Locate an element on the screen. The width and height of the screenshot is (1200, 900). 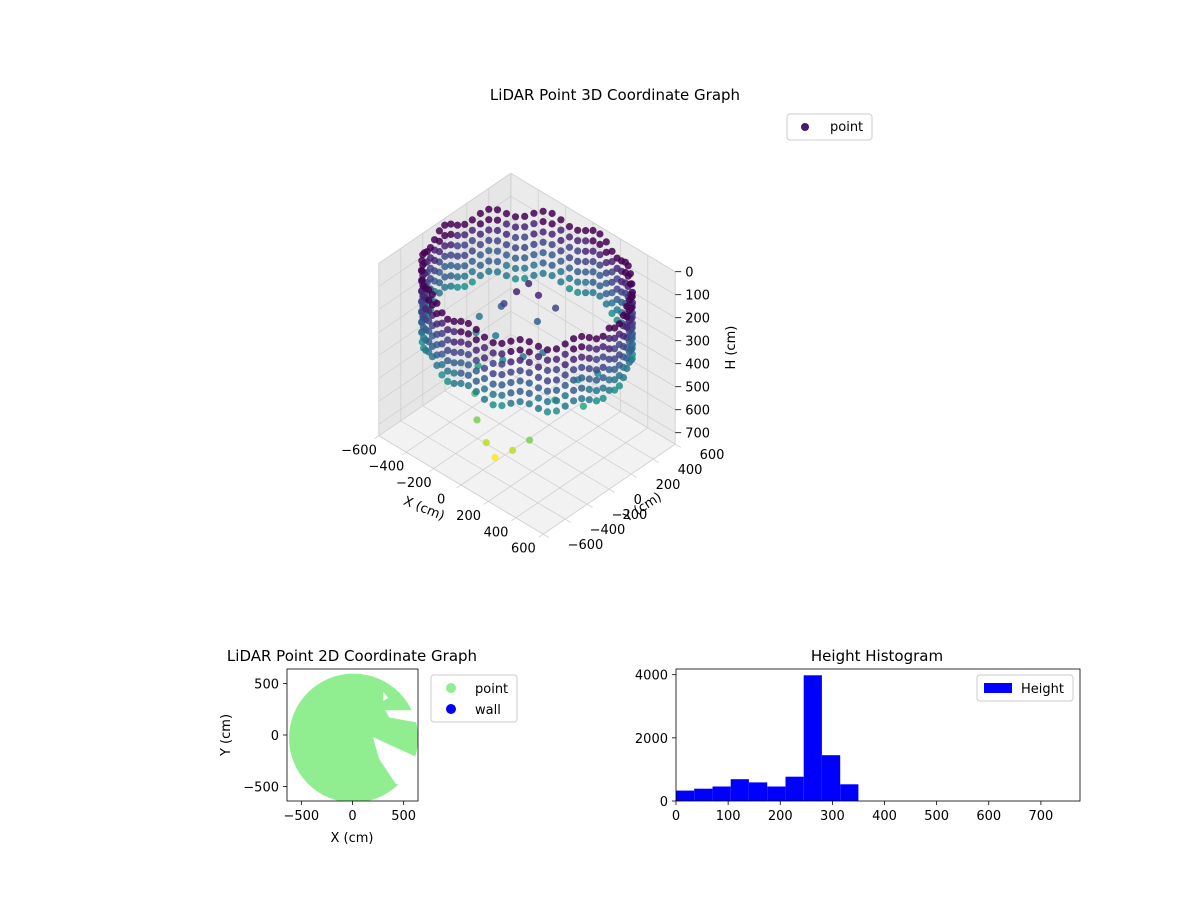
chart-3d-legend: point is located at coordinates (829, 127).